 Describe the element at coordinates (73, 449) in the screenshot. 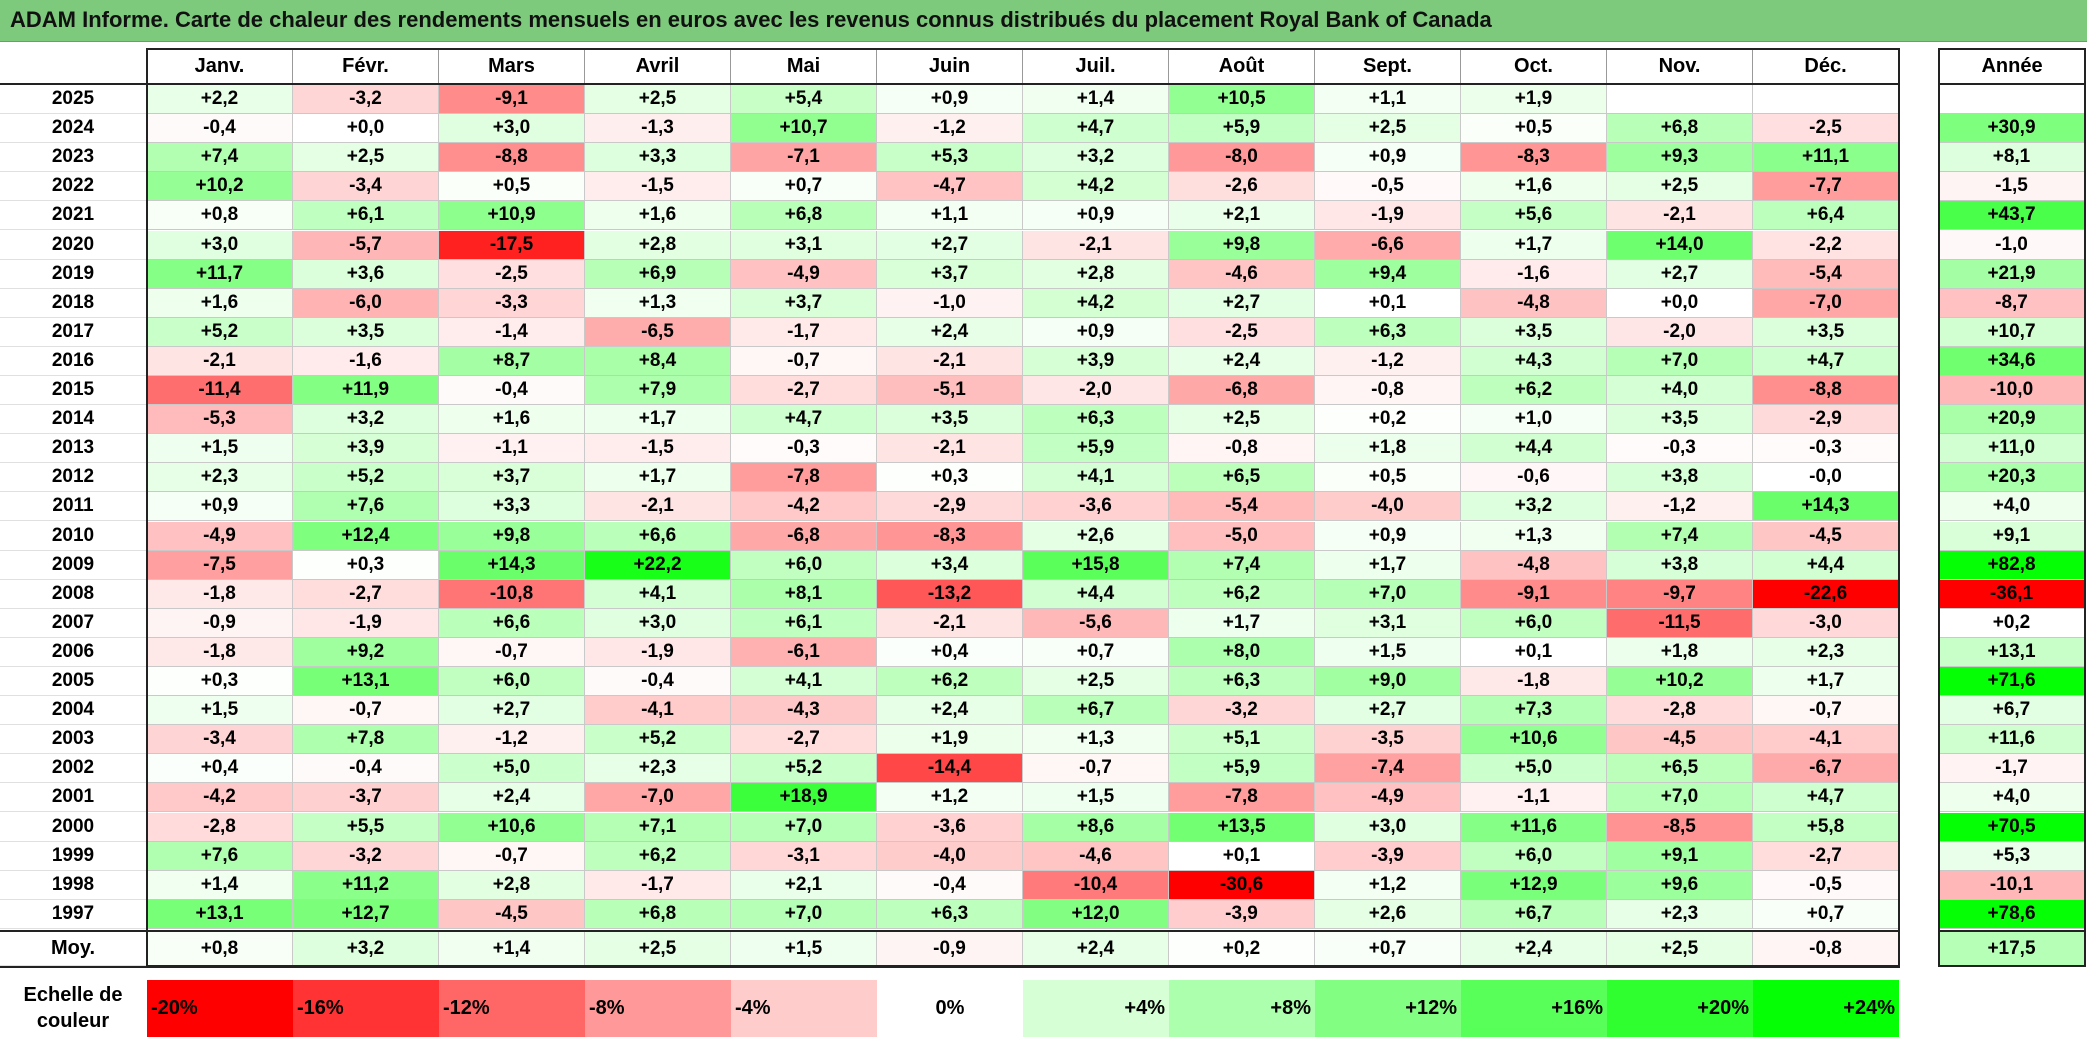

I see `year-label: 2013` at that location.